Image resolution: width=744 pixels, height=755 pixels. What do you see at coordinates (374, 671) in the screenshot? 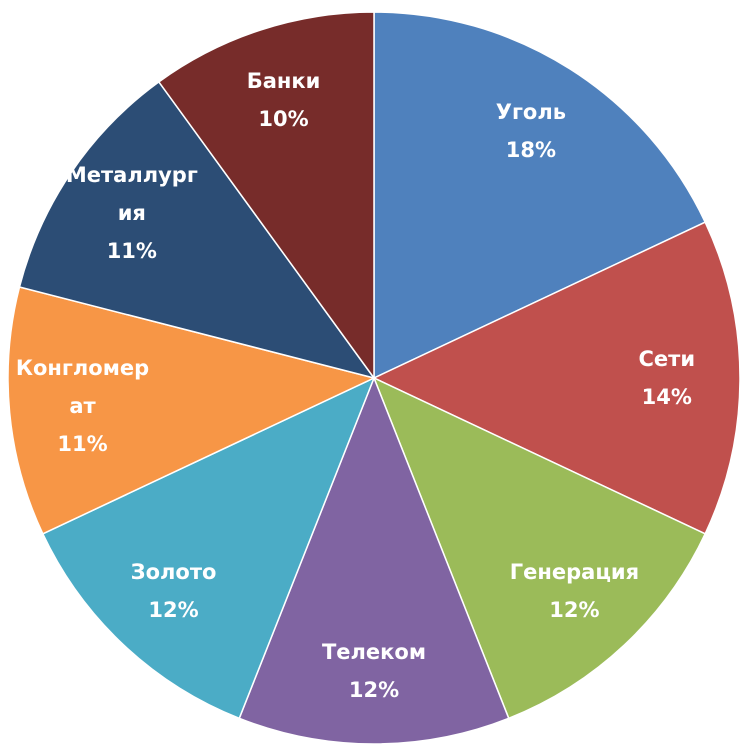
I see `slice-label: Телеком 12%` at bounding box center [374, 671].